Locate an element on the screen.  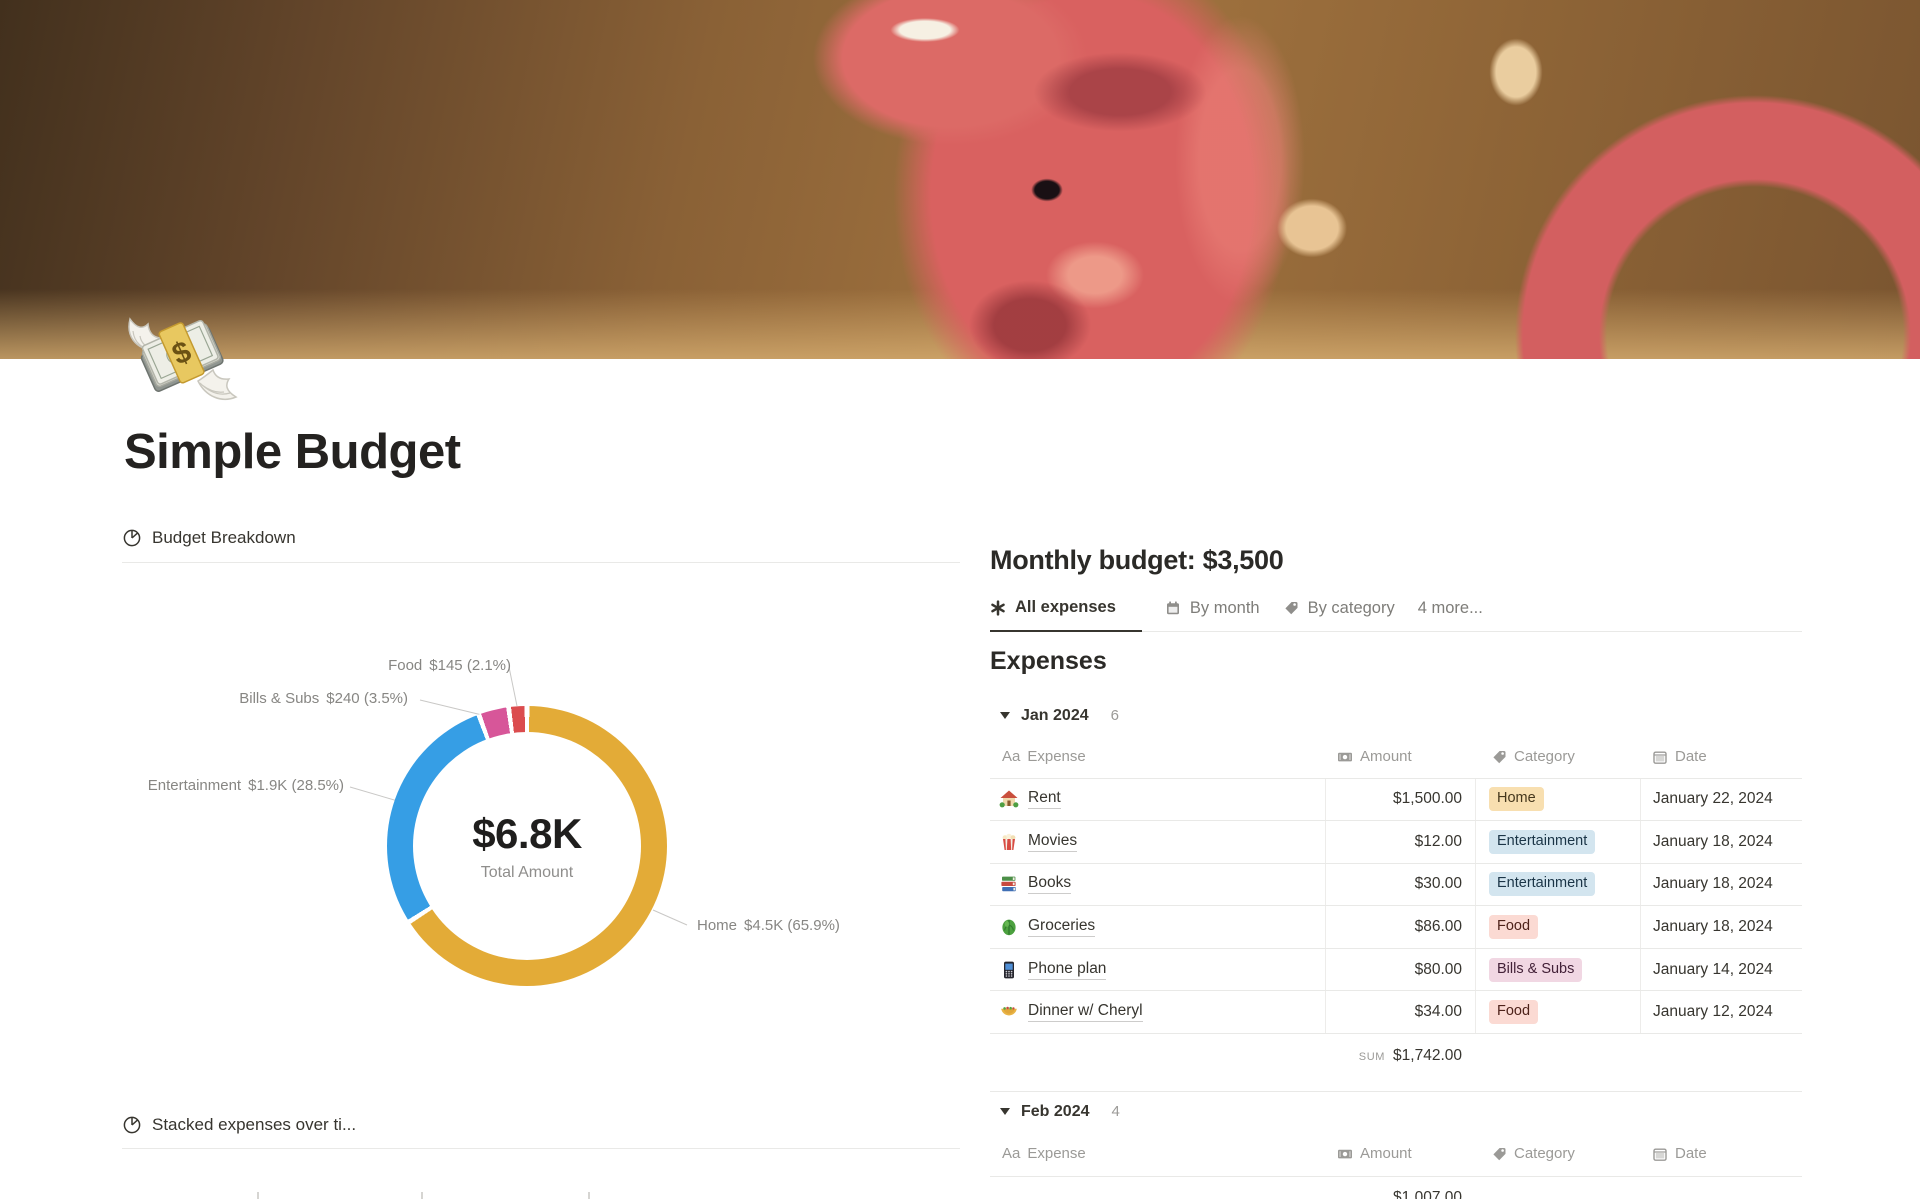
group-sum-row: SUM $1,742.00 is located at coordinates (1396, 1056).